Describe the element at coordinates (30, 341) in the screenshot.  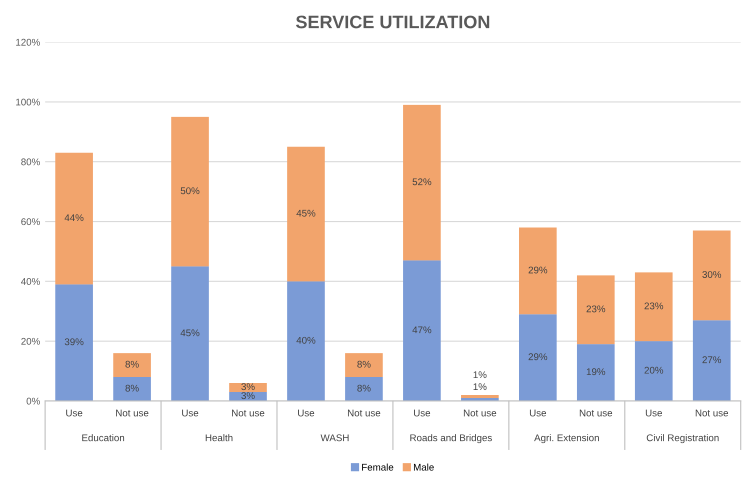
I see `y-tick-label: 20%` at that location.